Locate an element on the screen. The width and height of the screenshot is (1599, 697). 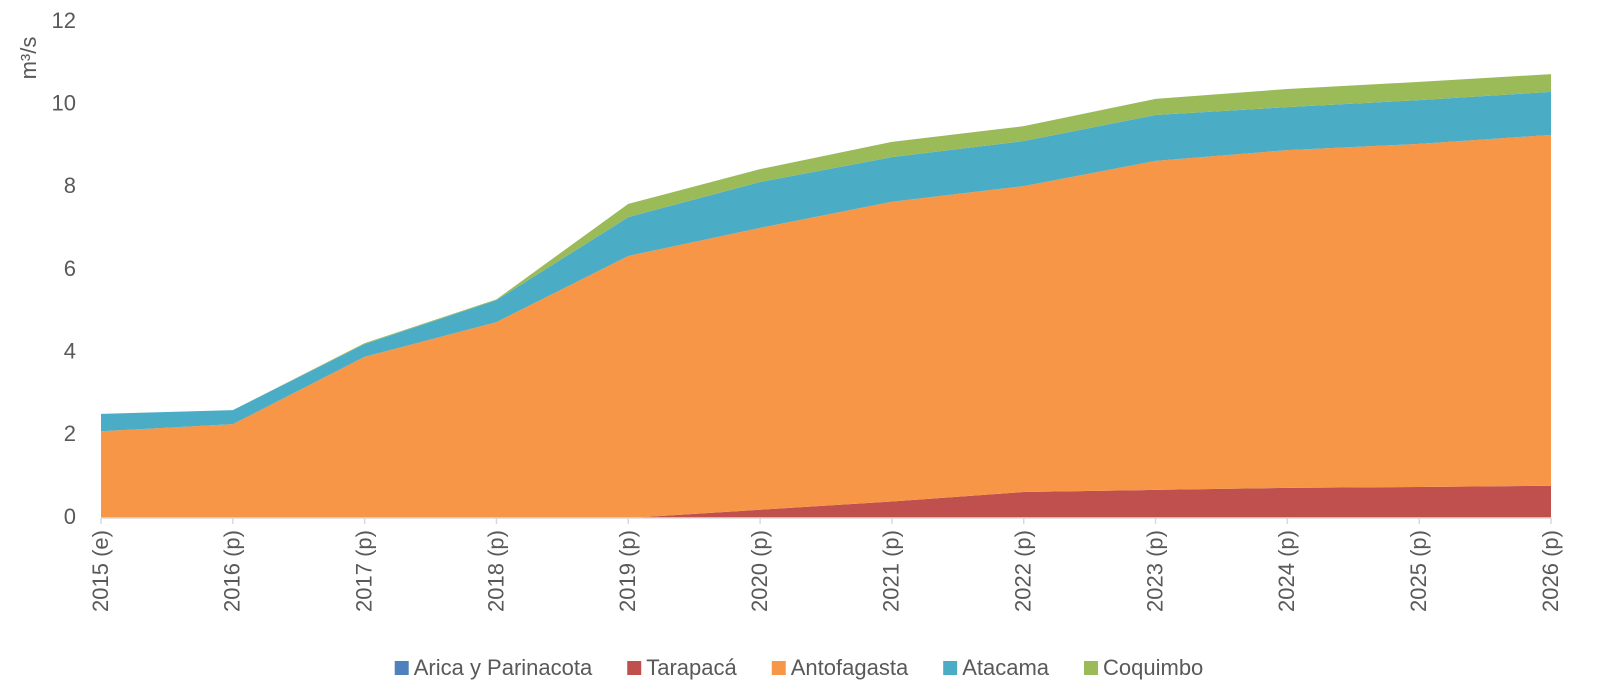
y-tick-label: 6 is located at coordinates (70, 268).